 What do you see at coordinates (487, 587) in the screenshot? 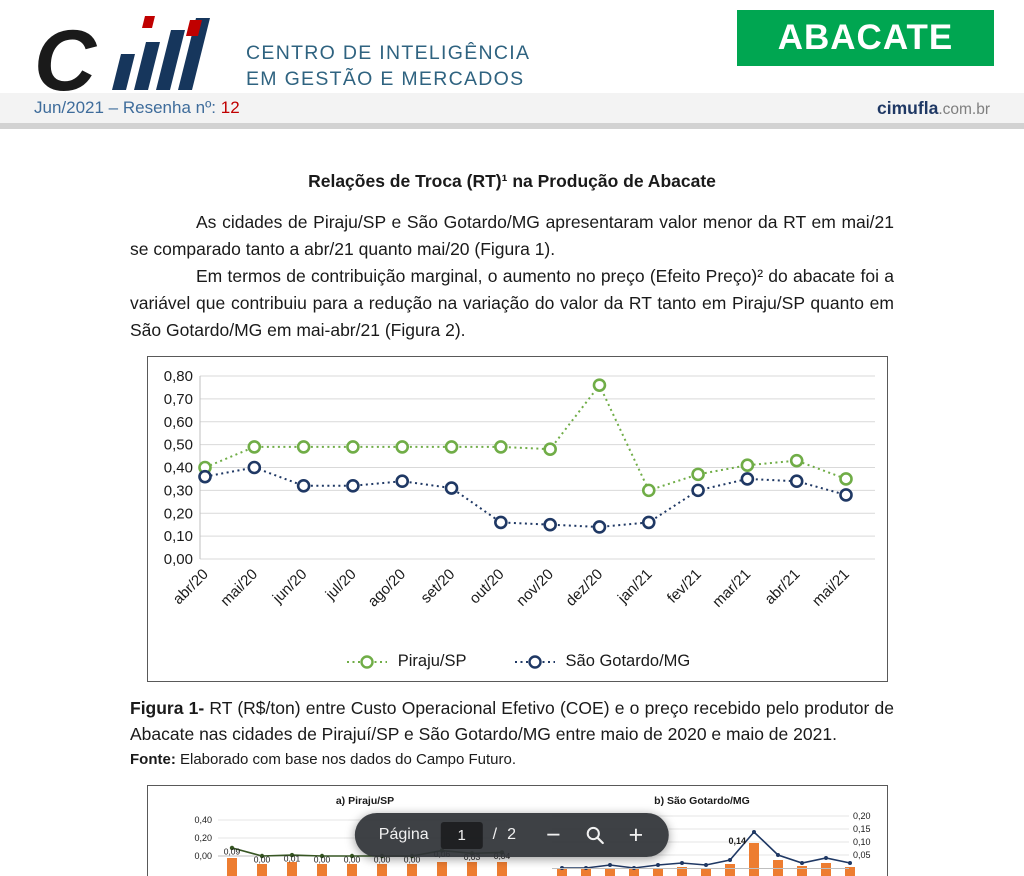
I see `svg-text: out/20` at bounding box center [487, 587].